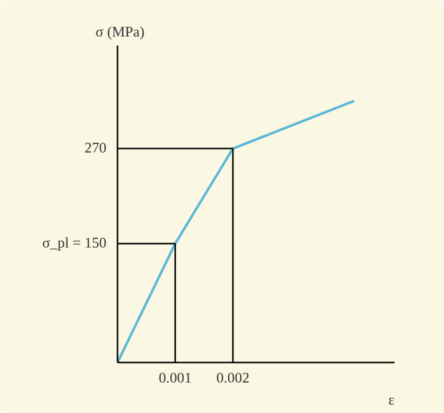  What do you see at coordinates (95, 148) in the screenshot?
I see `y-tick-label: 270` at bounding box center [95, 148].